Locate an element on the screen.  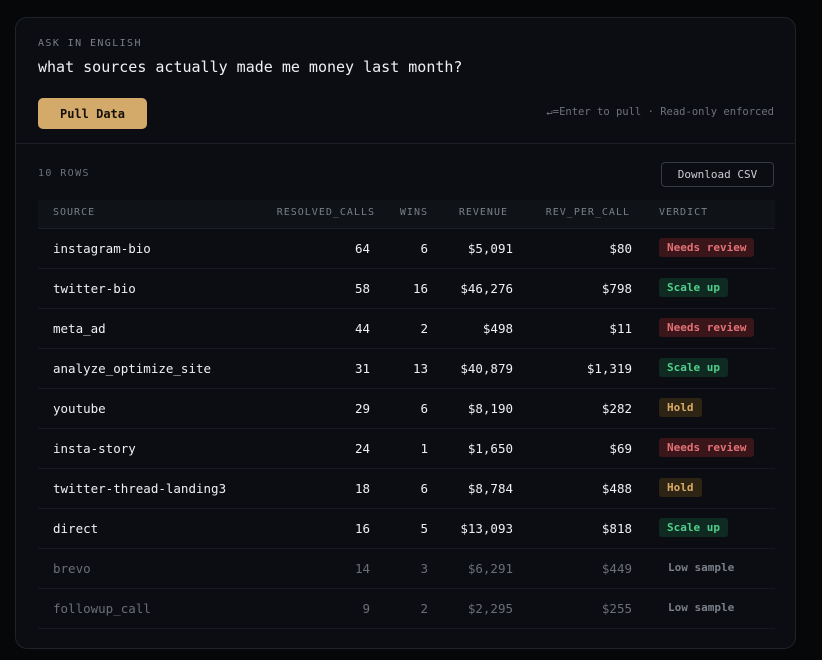
cell-source: meta_ad is located at coordinates (79, 328).